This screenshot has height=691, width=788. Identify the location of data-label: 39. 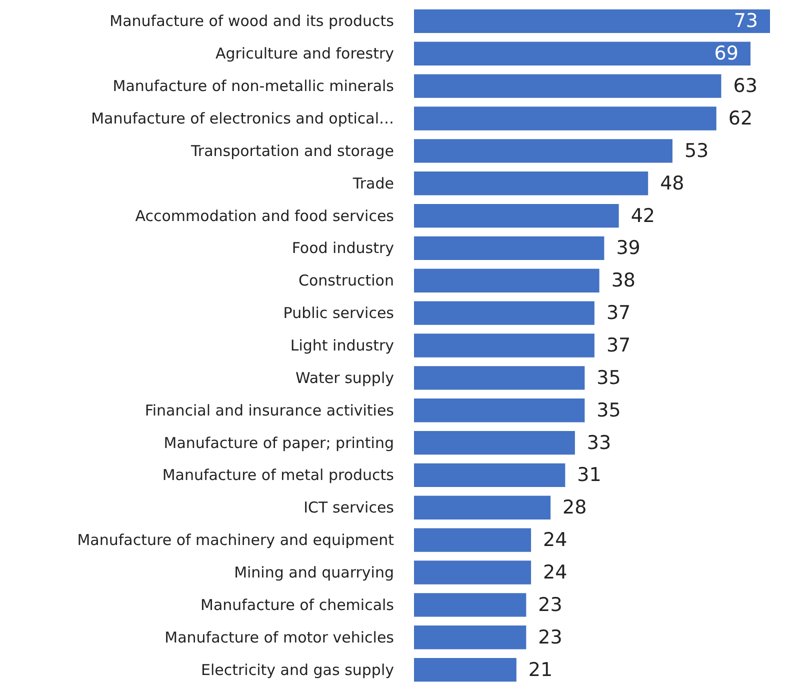
(628, 248).